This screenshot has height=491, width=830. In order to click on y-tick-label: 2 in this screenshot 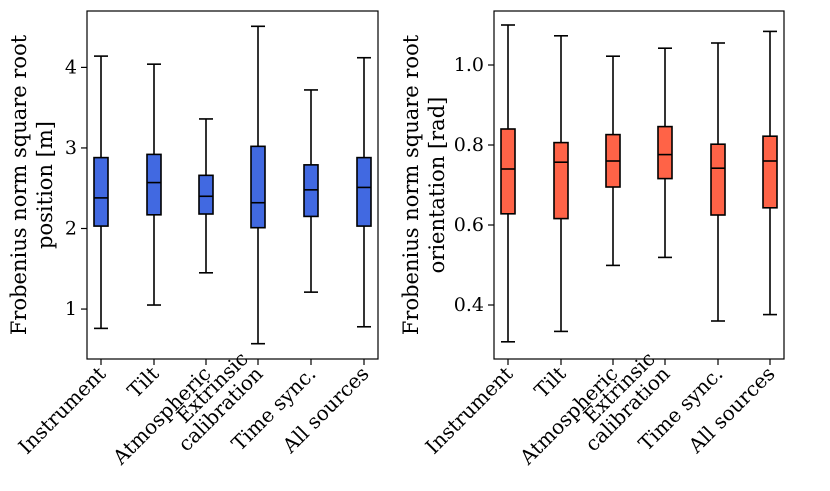, I will do `click(71, 229)`.